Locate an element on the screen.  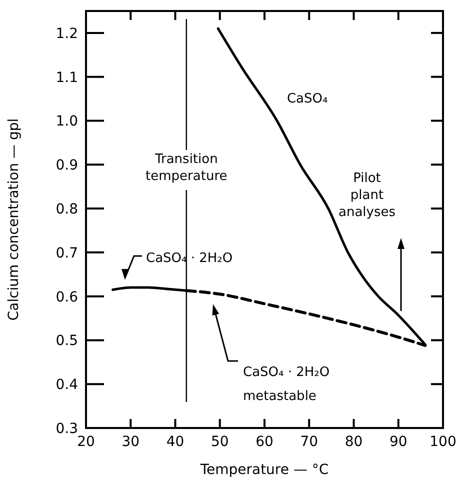
x-tick-label: 30 is located at coordinates (131, 442).